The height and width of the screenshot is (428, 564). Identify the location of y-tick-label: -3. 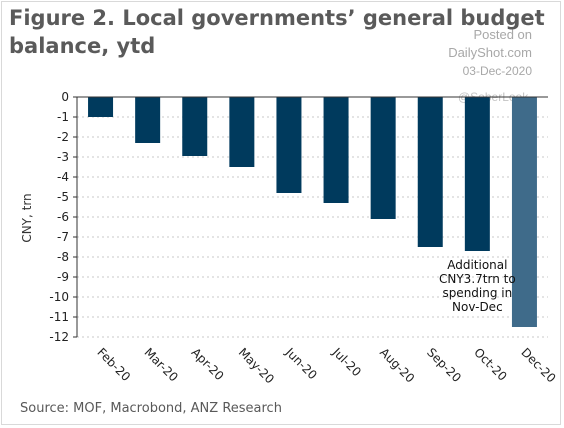
(63, 157).